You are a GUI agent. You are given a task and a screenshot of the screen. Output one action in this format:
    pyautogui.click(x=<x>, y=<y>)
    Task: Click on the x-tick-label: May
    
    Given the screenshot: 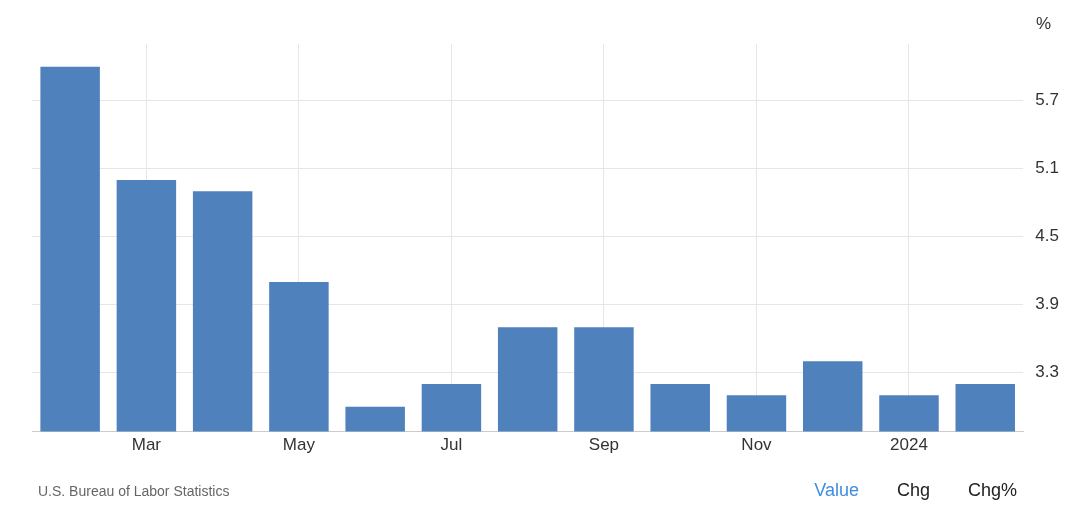 What is the action you would take?
    pyautogui.click(x=299, y=445)
    